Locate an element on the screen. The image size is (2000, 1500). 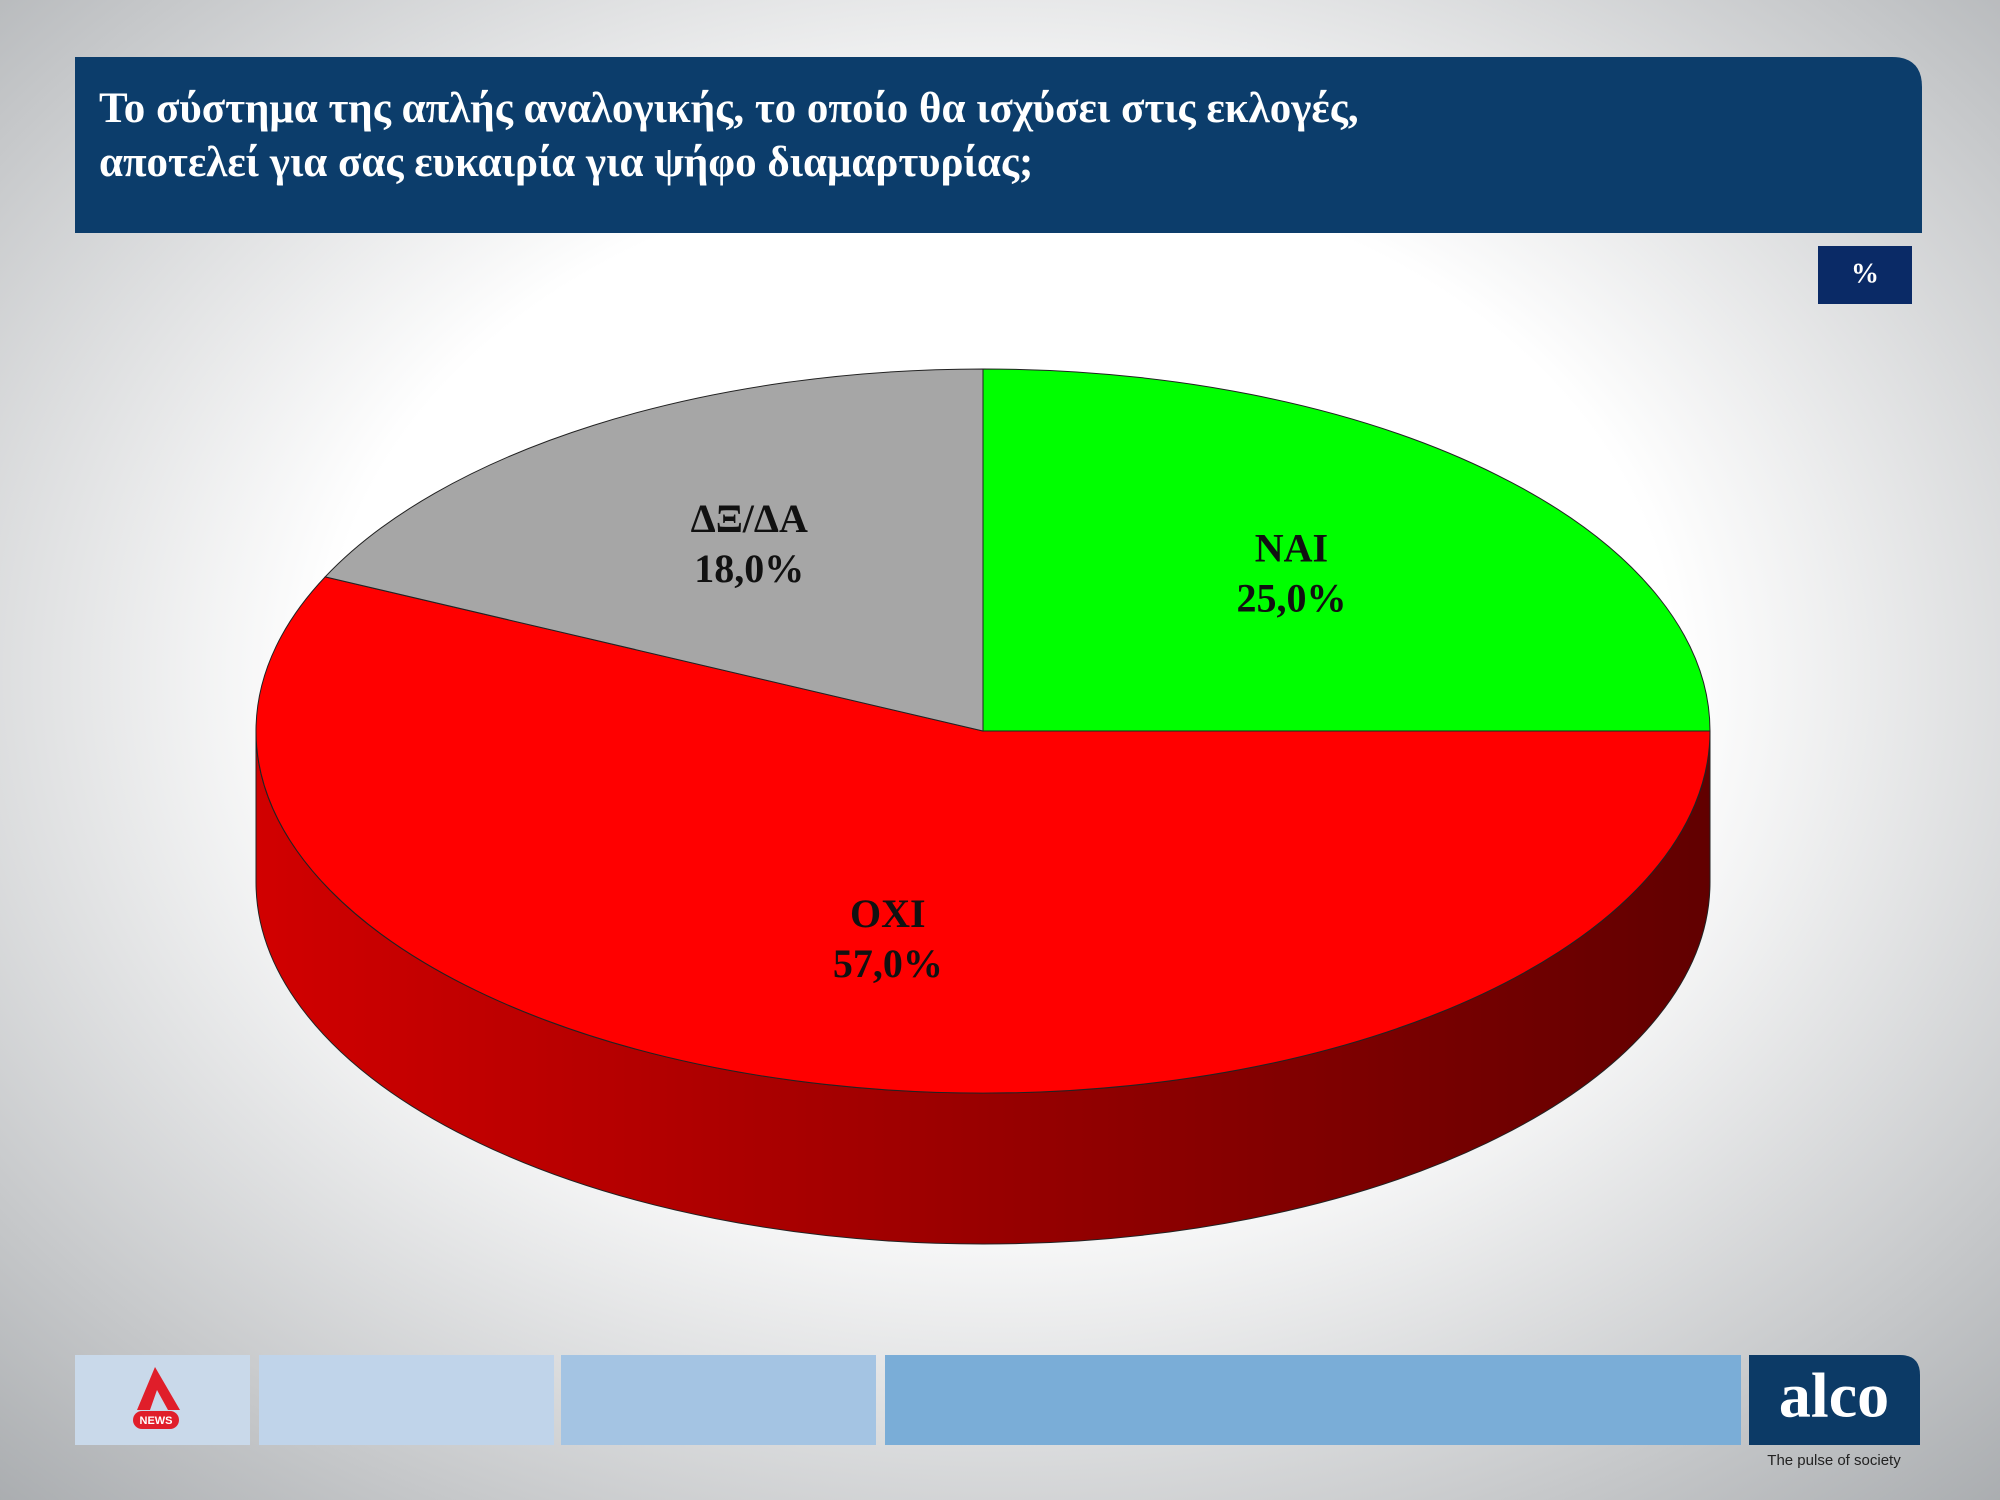
slice-label: ΝΑΙ is located at coordinates (1291, 548).